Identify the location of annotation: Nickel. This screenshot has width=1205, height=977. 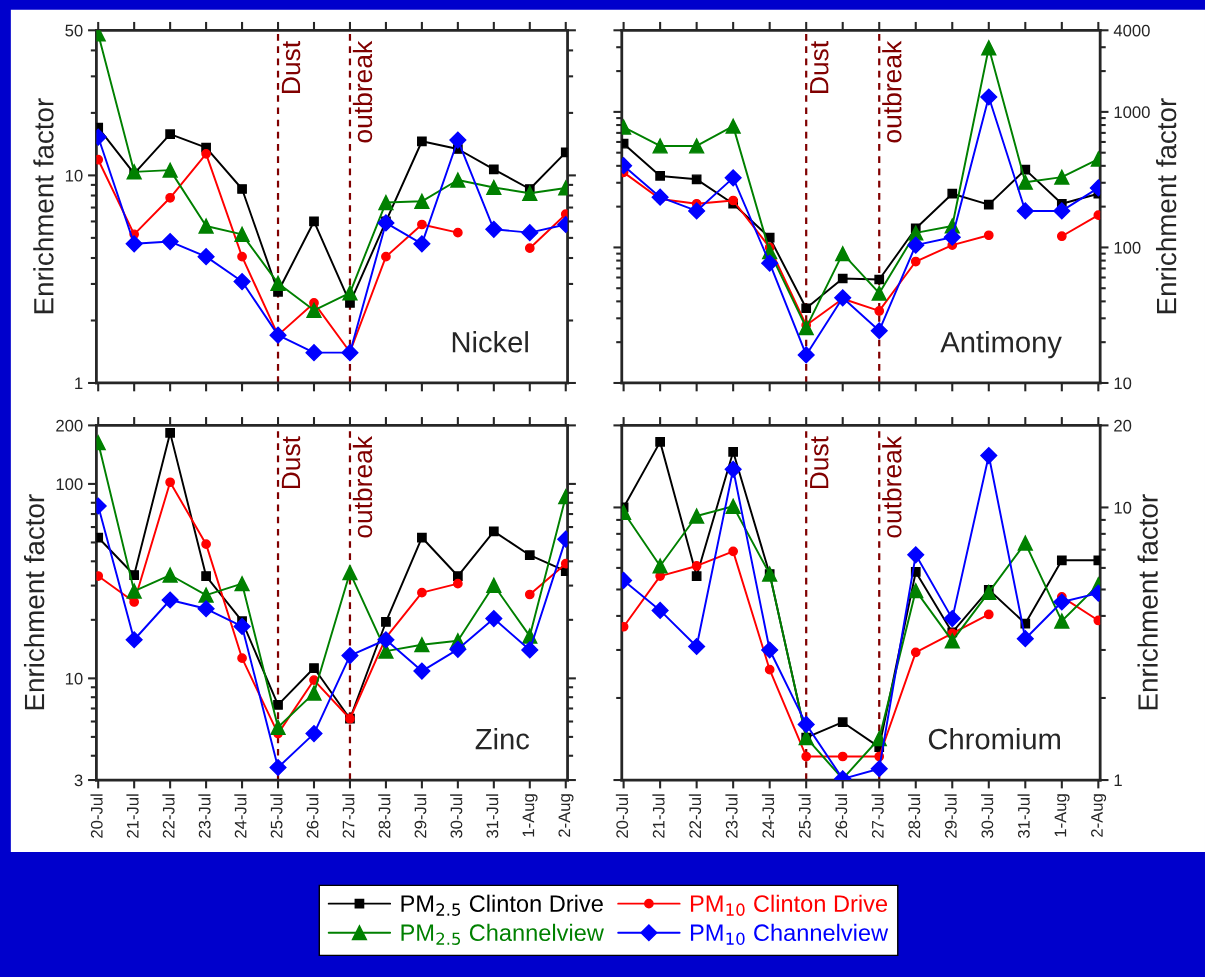
(490, 342).